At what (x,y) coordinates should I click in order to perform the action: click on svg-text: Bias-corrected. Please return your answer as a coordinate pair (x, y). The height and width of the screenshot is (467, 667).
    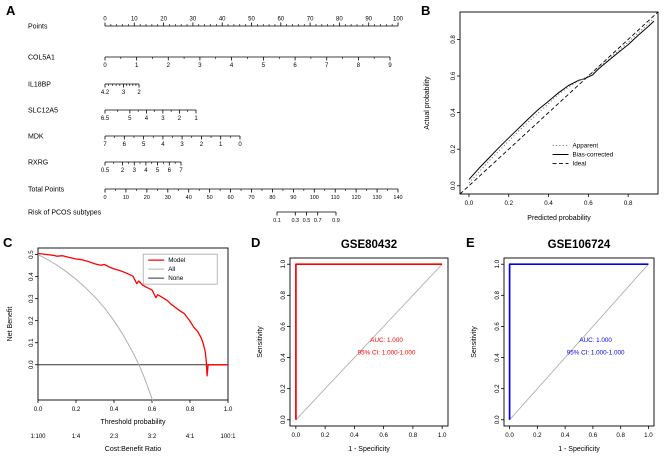
    Looking at the image, I should click on (593, 155).